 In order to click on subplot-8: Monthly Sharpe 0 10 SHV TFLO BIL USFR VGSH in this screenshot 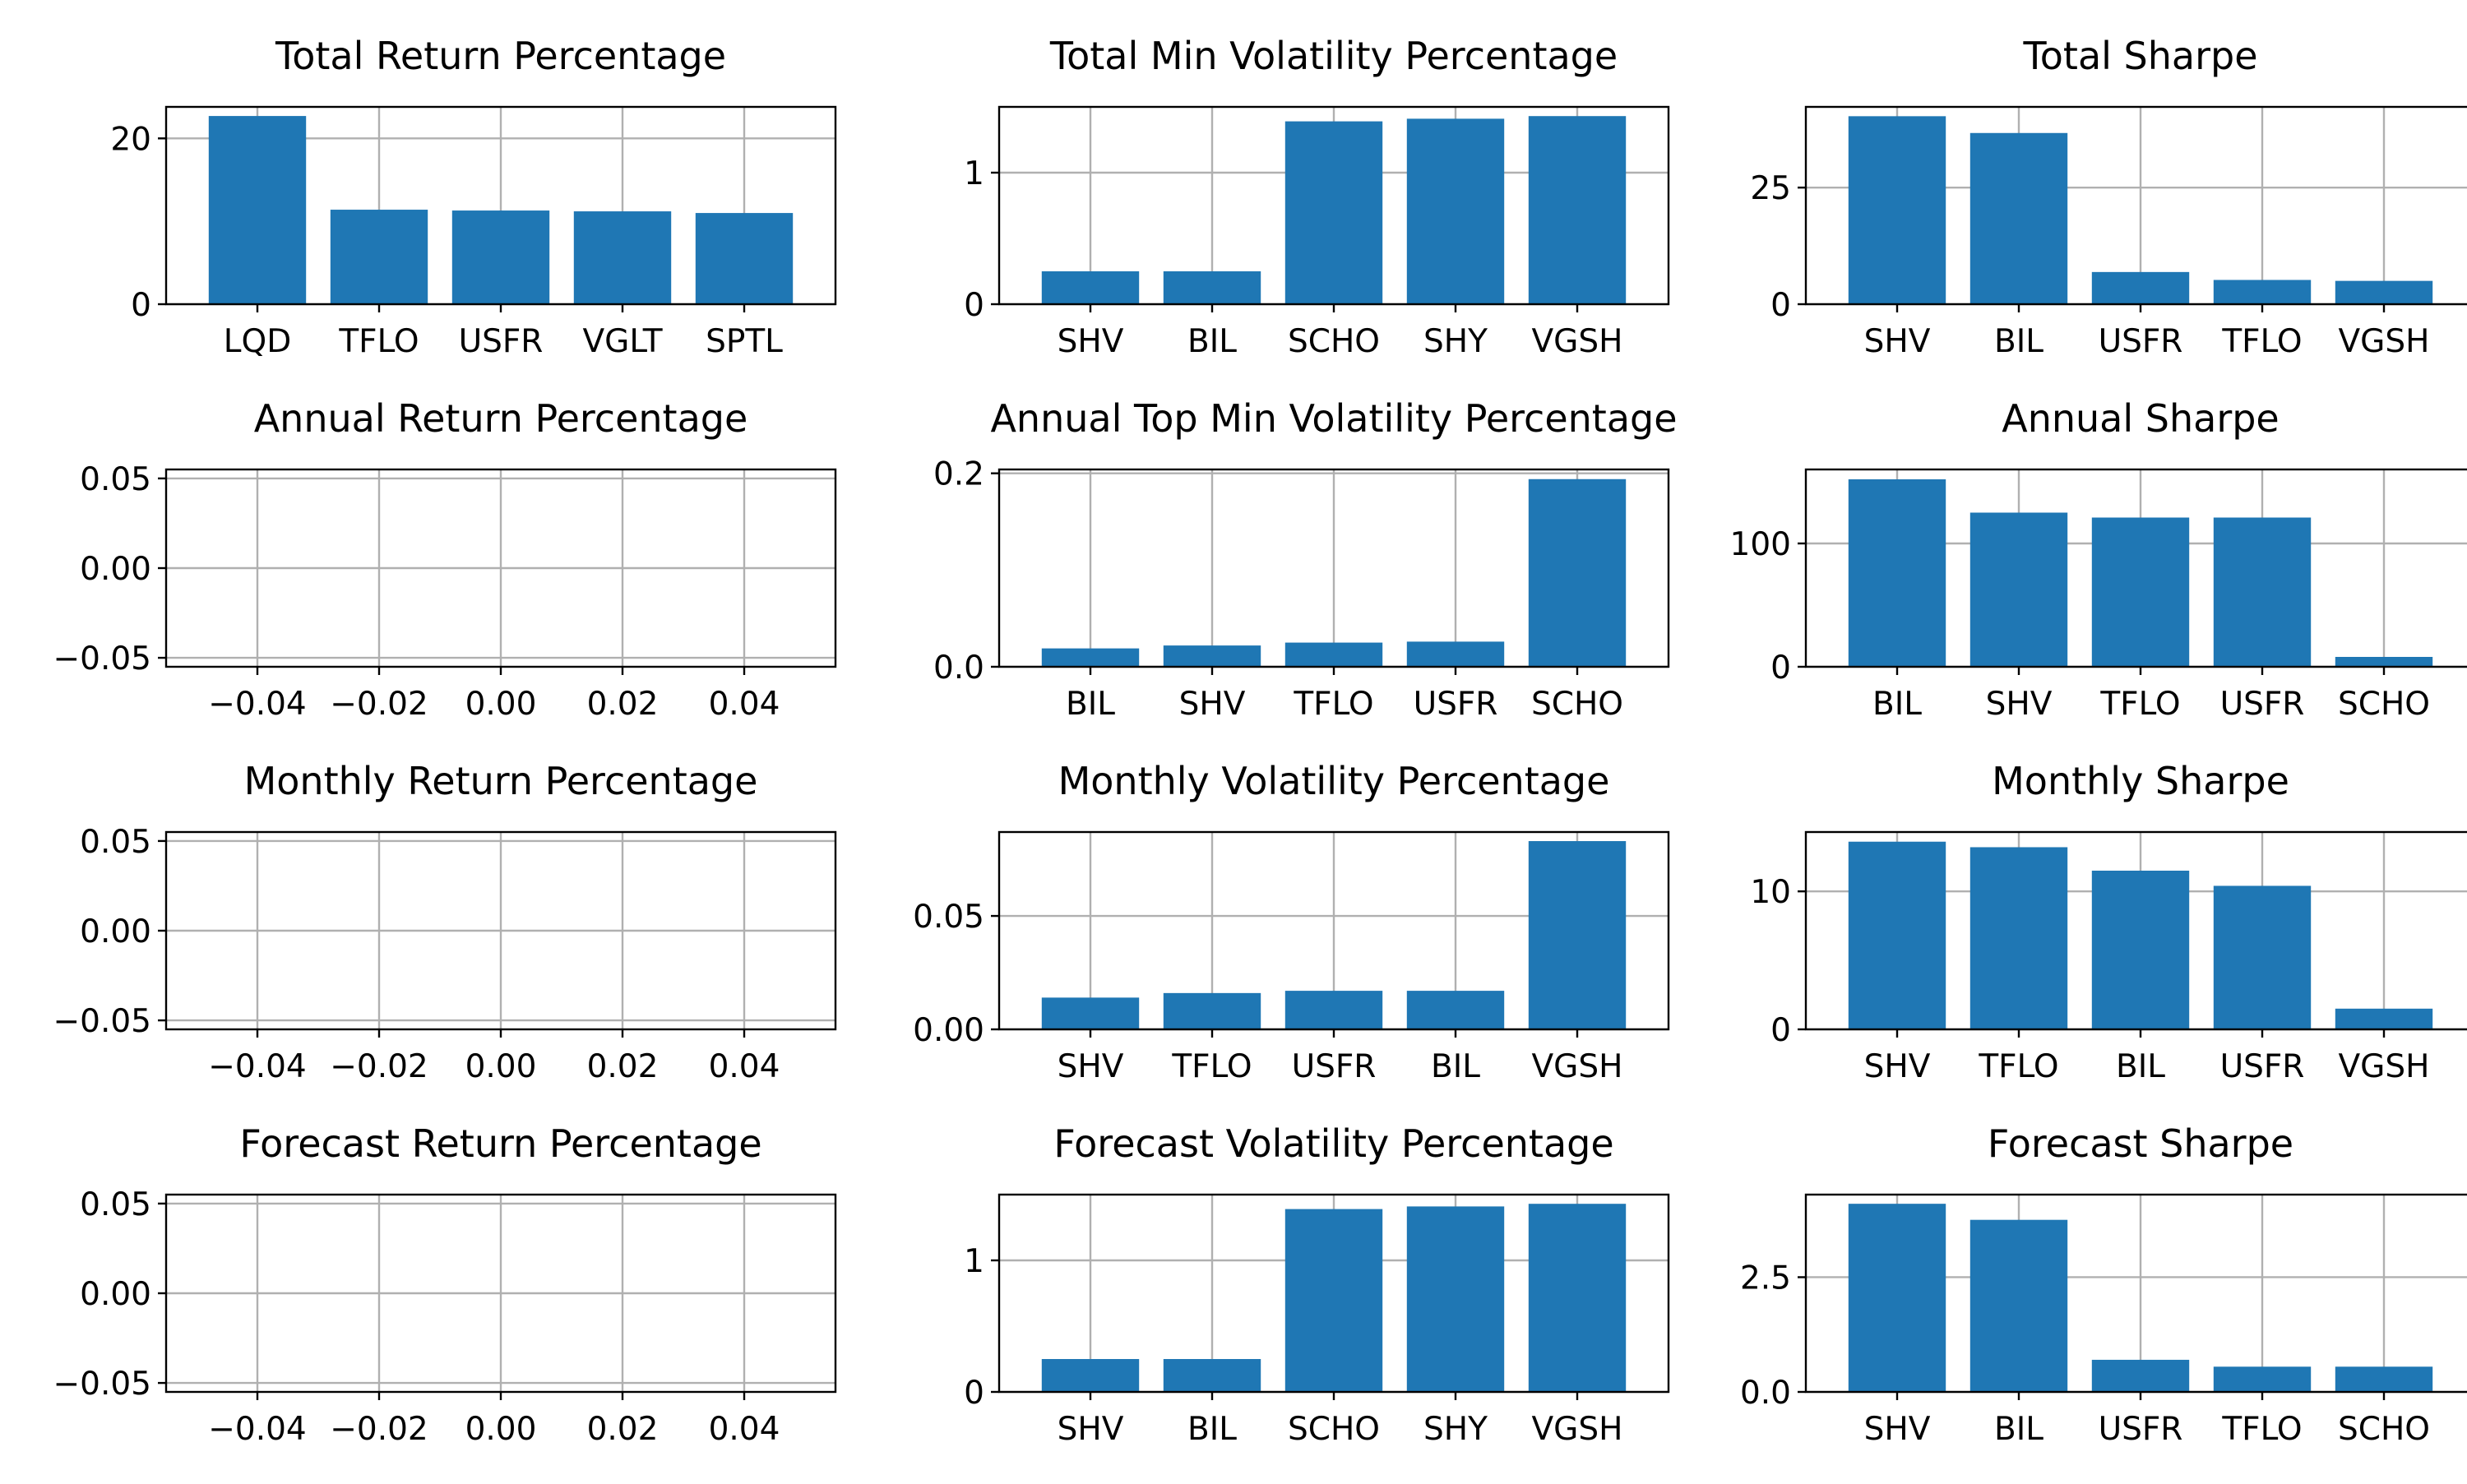, I will do `click(2108, 922)`.